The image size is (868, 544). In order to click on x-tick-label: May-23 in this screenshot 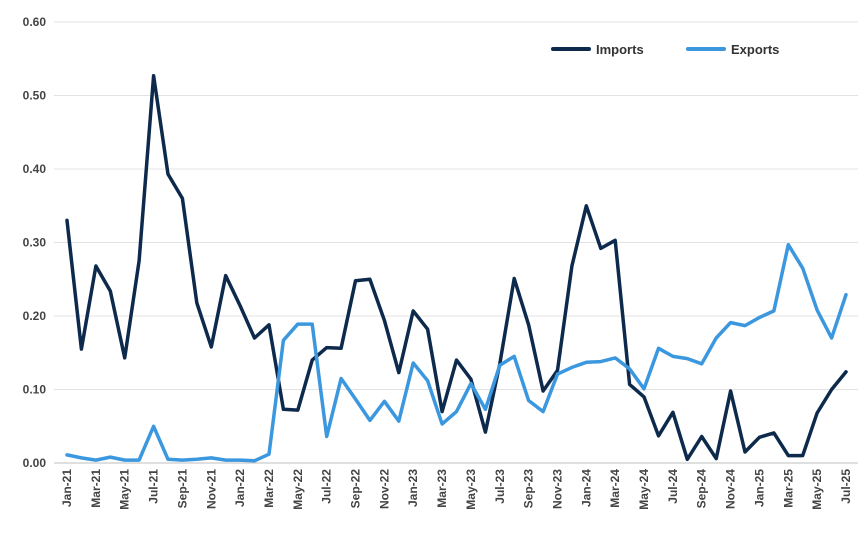, I will do `click(471, 489)`.